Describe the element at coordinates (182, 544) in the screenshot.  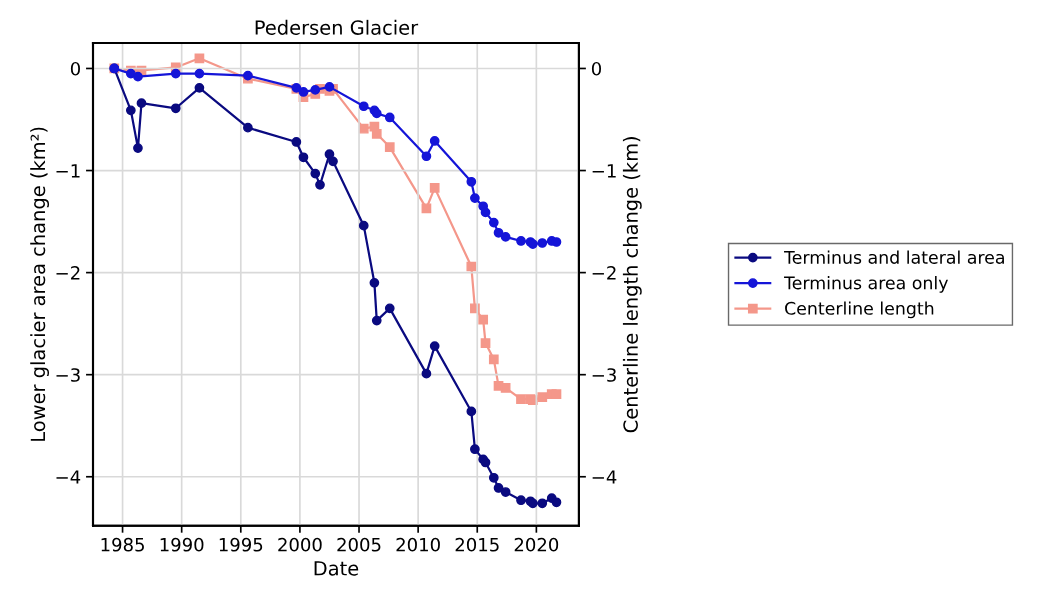
I see `x-tick-label: 1990` at that location.